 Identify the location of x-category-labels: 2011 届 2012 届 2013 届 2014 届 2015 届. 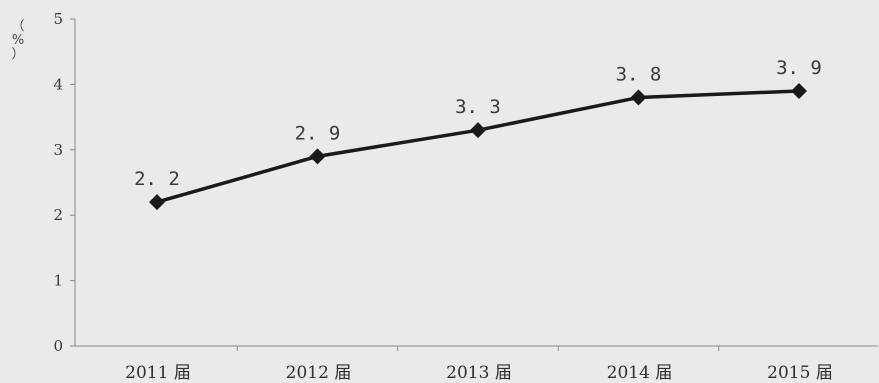
(479, 373).